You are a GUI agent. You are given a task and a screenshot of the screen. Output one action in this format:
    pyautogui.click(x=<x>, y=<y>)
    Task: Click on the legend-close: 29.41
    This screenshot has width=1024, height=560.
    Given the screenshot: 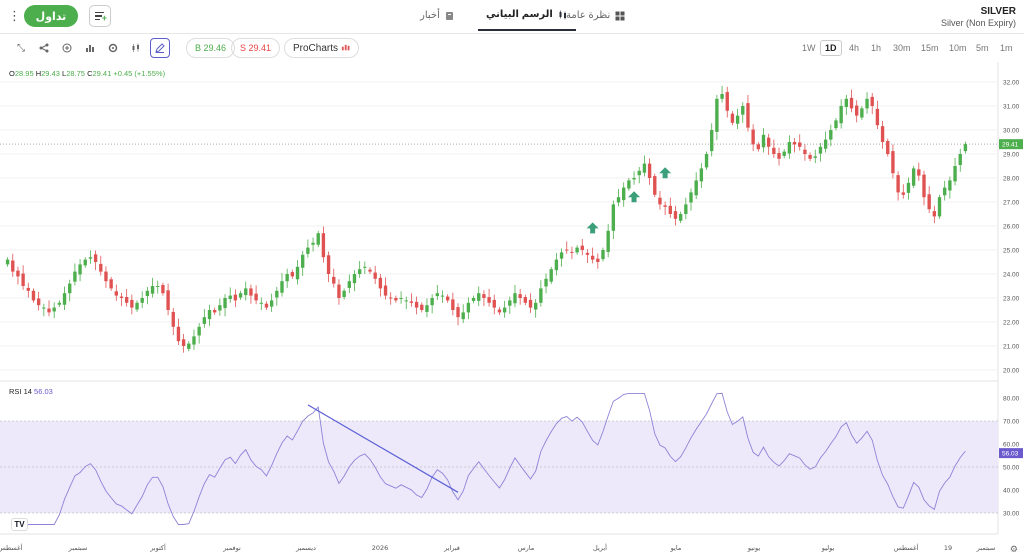 What is the action you would take?
    pyautogui.click(x=102, y=73)
    